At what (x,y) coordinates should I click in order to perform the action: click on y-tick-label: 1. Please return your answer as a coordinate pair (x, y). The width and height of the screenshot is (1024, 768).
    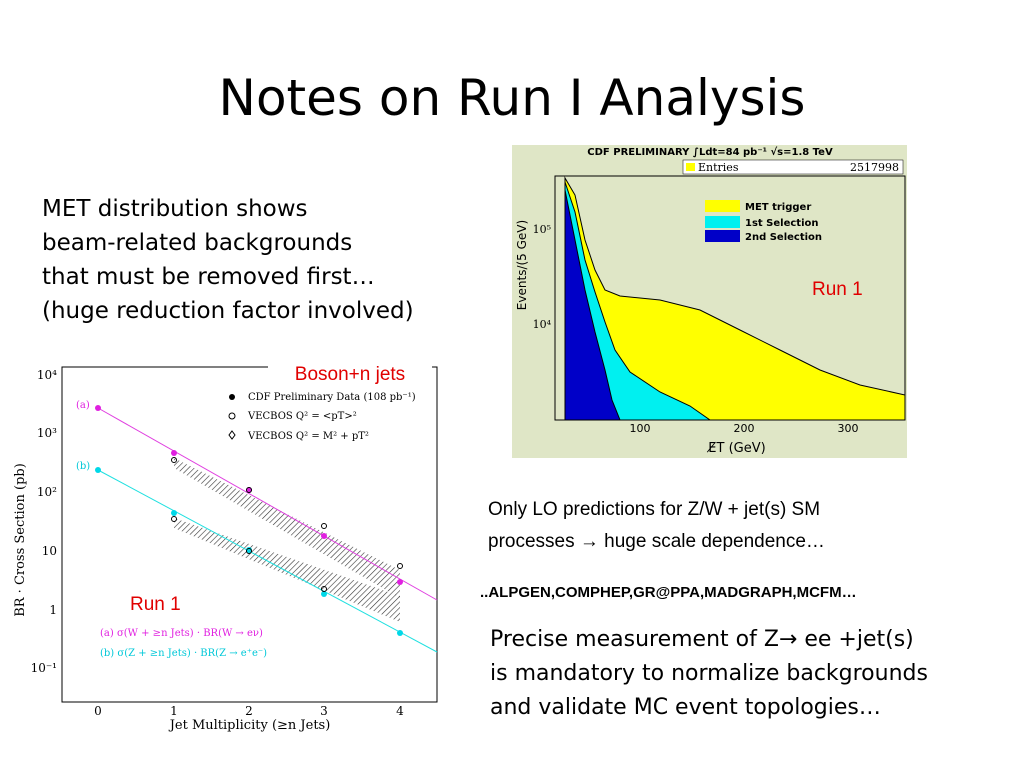
    Looking at the image, I should click on (53, 610).